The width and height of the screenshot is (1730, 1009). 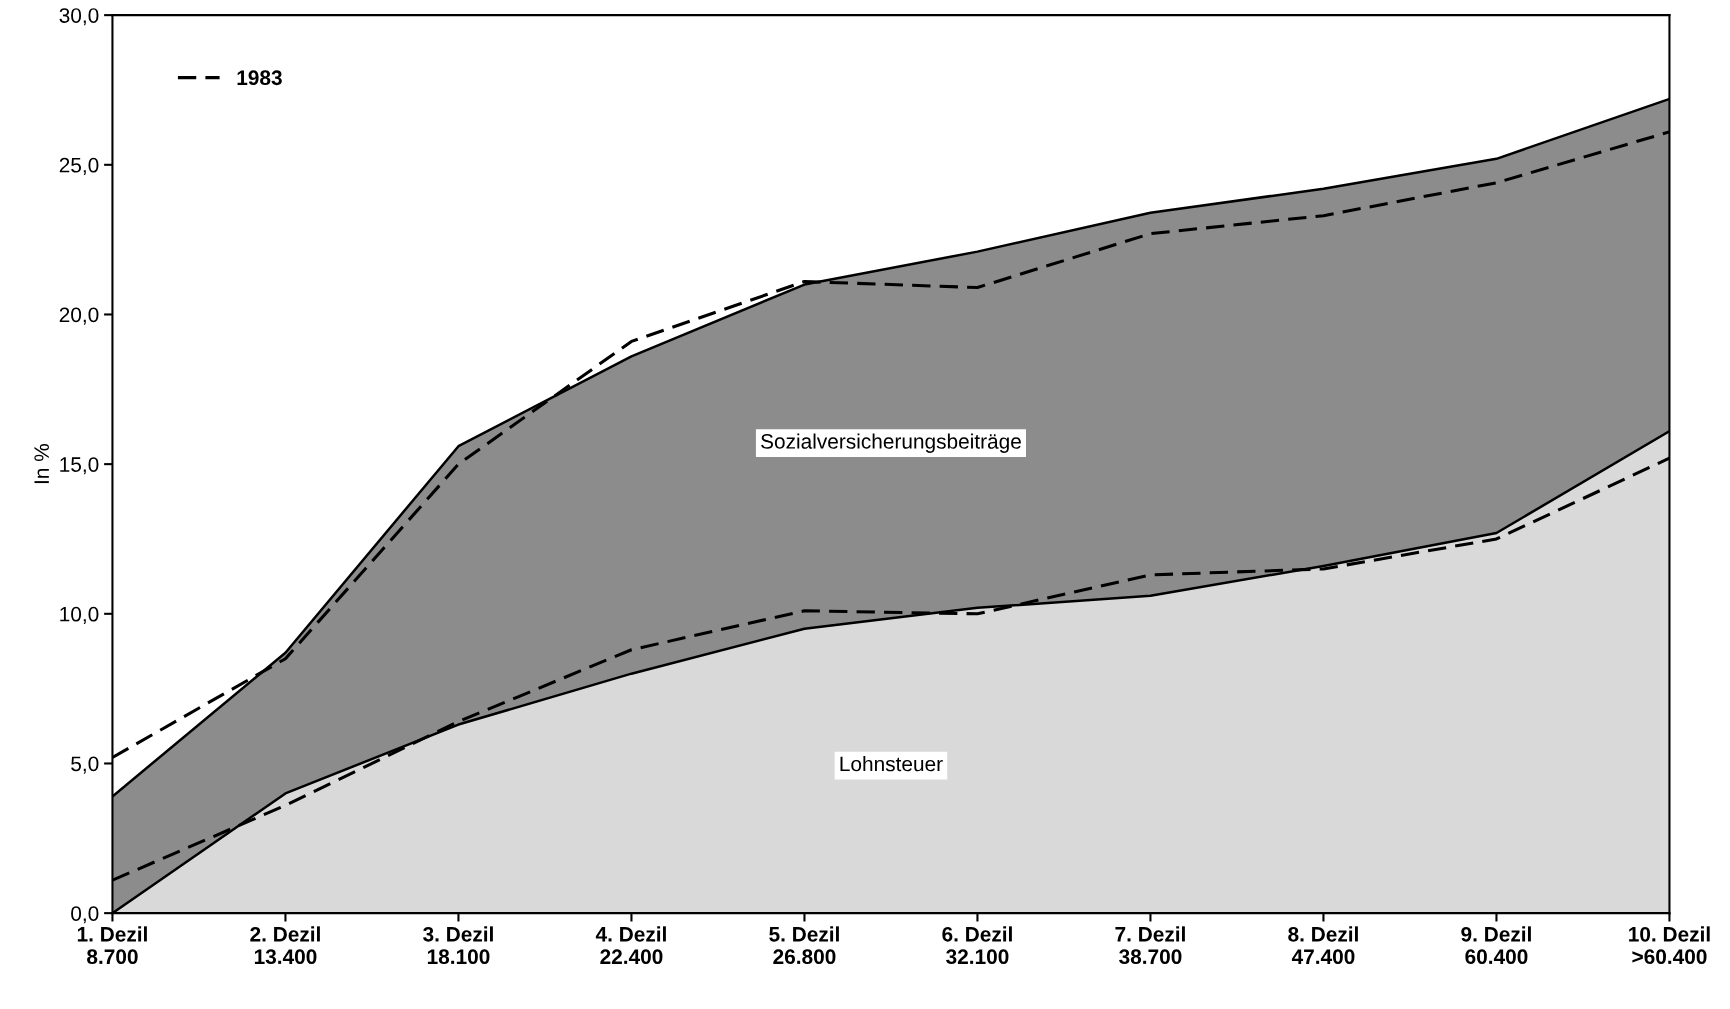 I want to click on y-tick-label: 30,0, so click(x=79, y=17).